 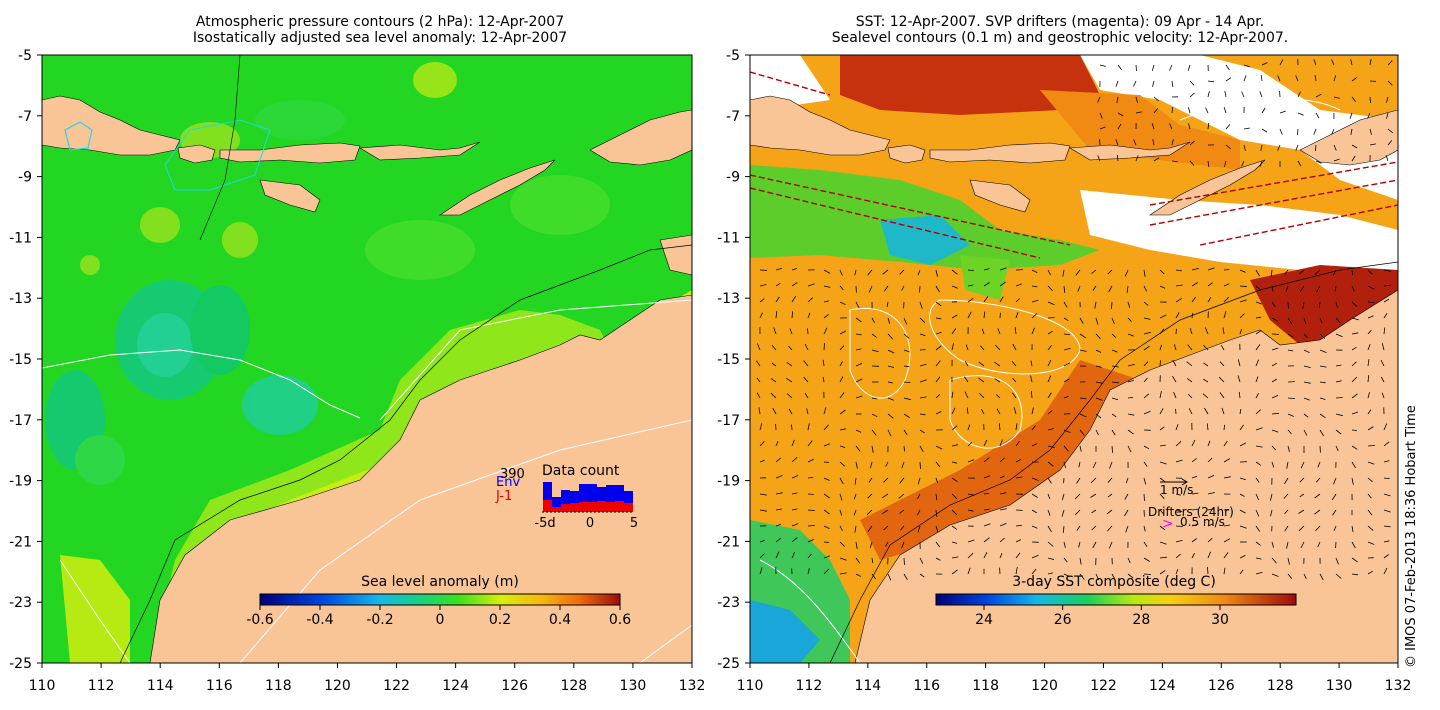 What do you see at coordinates (101, 686) in the screenshot?
I see `x-tick-label: 112` at bounding box center [101, 686].